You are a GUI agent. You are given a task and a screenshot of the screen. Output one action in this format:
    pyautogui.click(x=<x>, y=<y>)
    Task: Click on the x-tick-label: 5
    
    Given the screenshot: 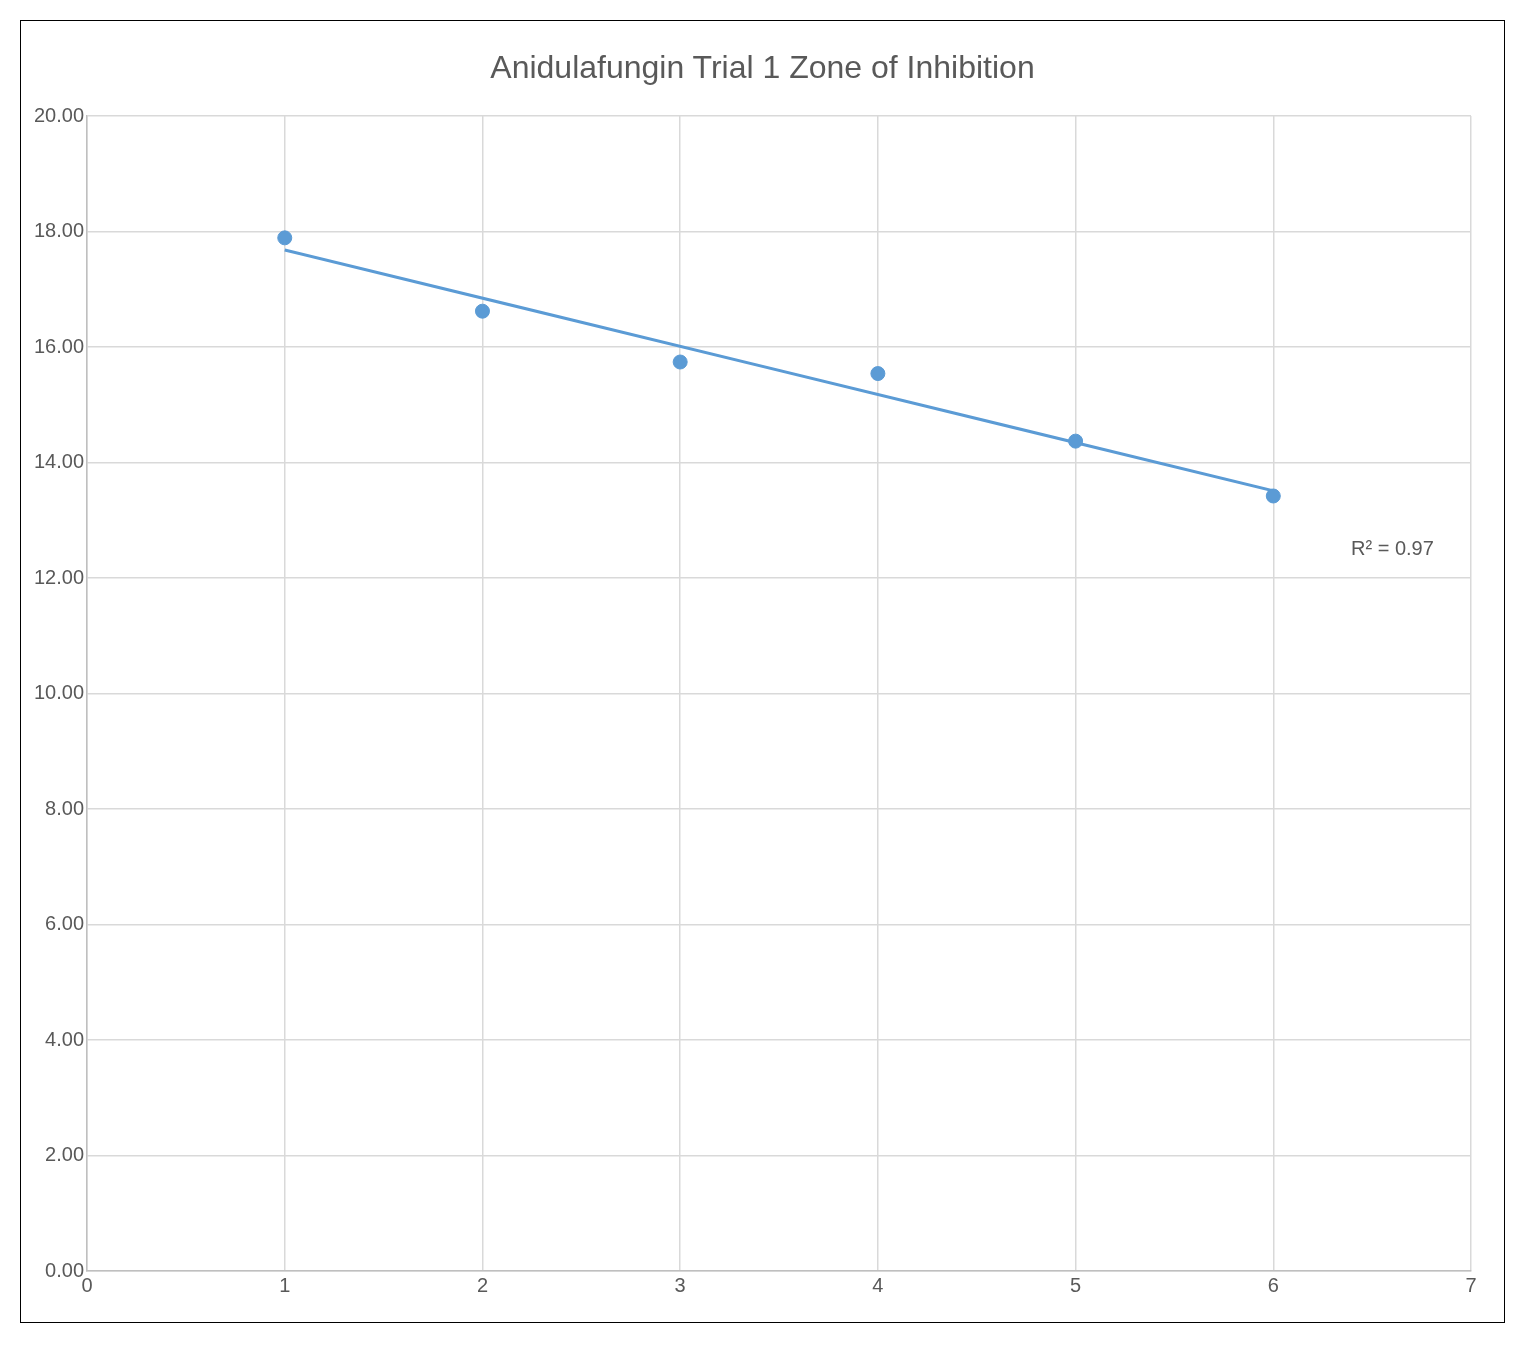 What is the action you would take?
    pyautogui.click(x=1076, y=1284)
    